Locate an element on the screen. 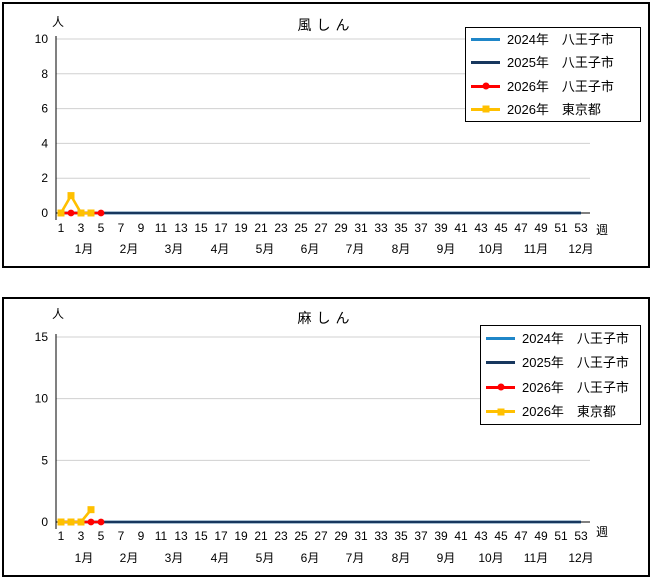 This screenshot has height=583, width=653. week-tick-label: 3 is located at coordinates (81, 536).